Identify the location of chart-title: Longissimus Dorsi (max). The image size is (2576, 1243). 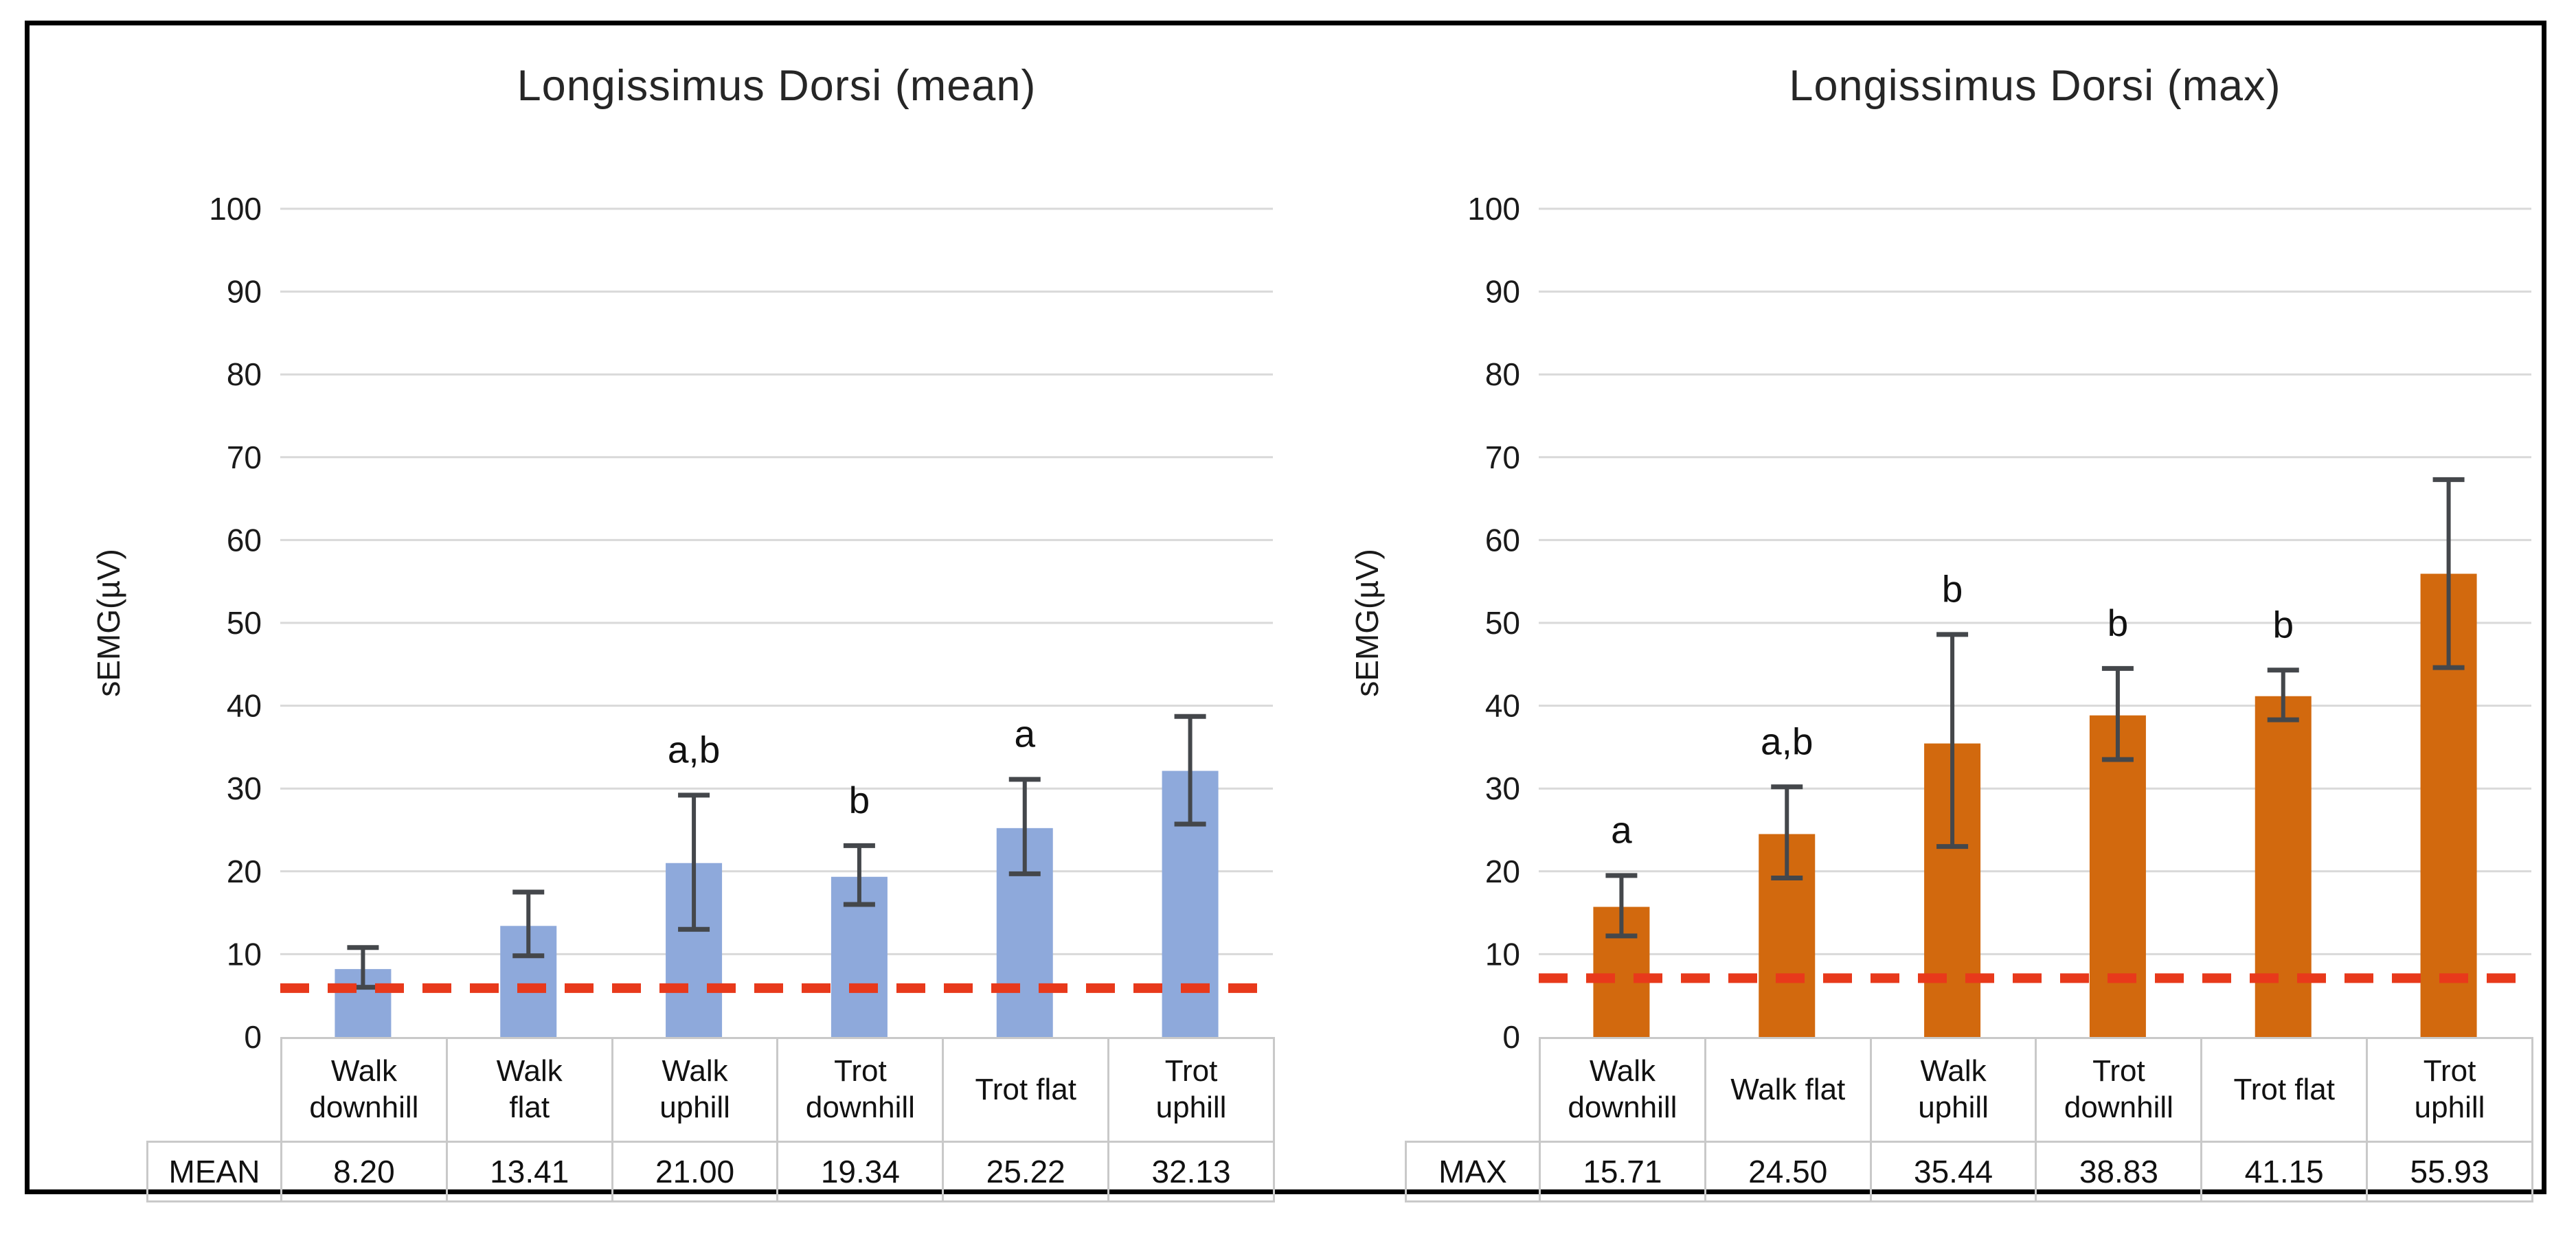
(2035, 86).